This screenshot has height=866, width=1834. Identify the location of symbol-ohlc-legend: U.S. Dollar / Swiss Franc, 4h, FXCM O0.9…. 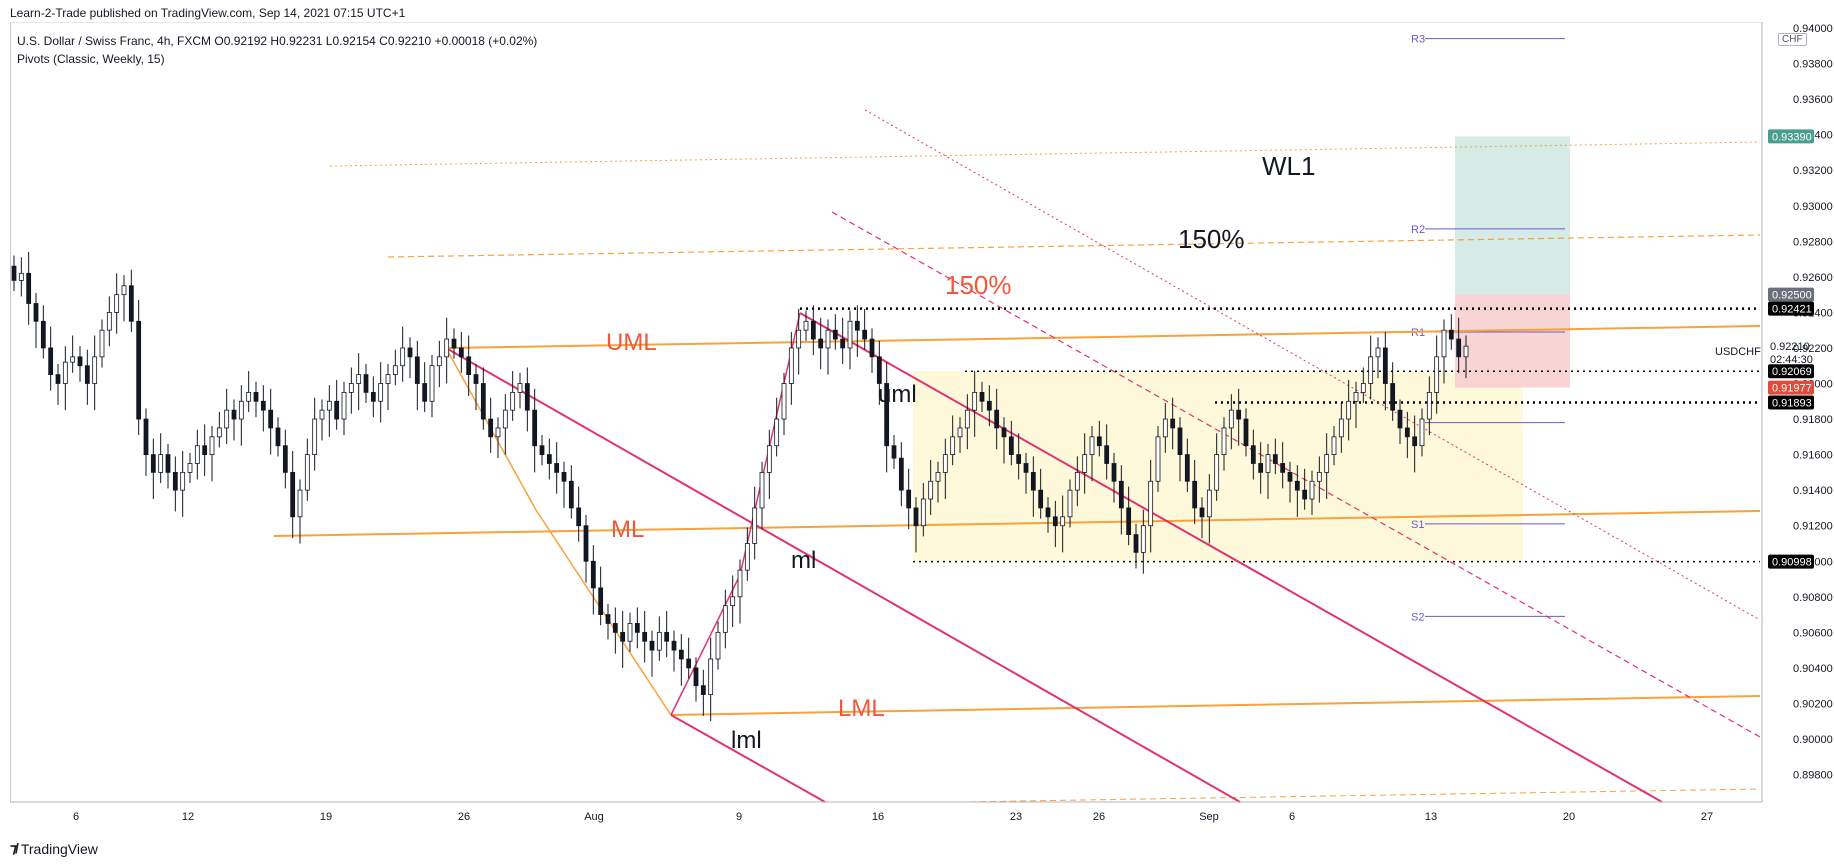
(277, 41).